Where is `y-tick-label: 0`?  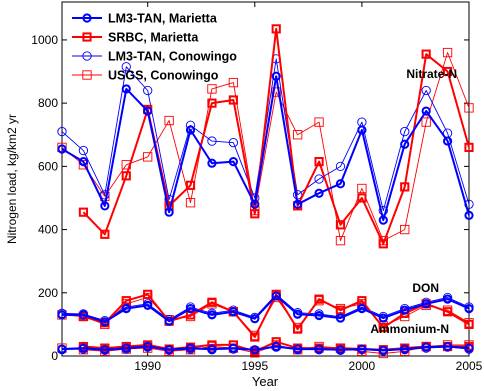 y-tick-label: 0 is located at coordinates (54, 356).